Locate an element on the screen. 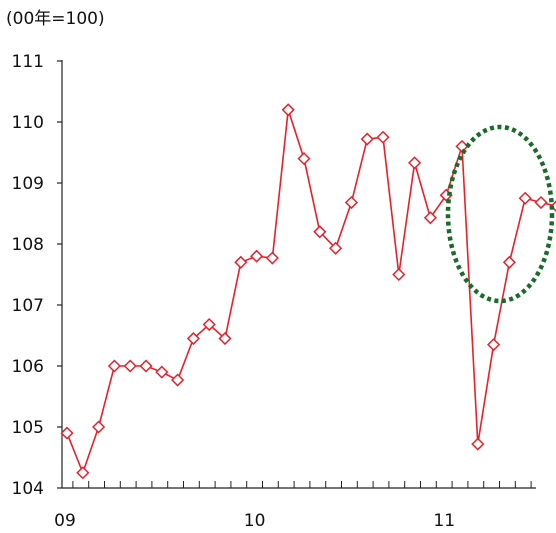  y-tick-label: 104 is located at coordinates (28, 489).